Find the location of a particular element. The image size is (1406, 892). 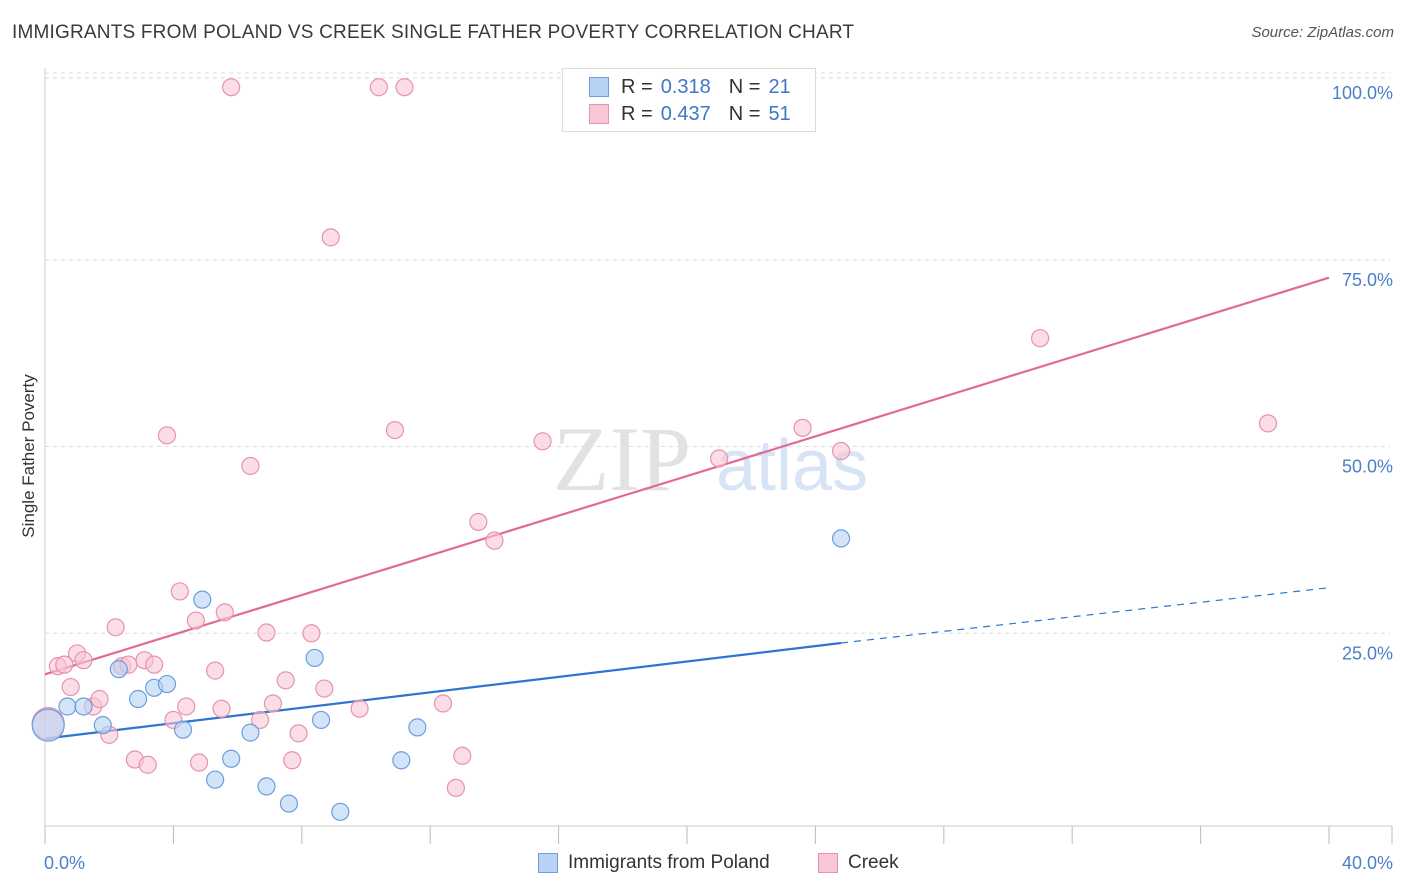

correlation-legend: R = 0.318 N = 21 R = 0.437 N = 51 is located at coordinates (689, 100).